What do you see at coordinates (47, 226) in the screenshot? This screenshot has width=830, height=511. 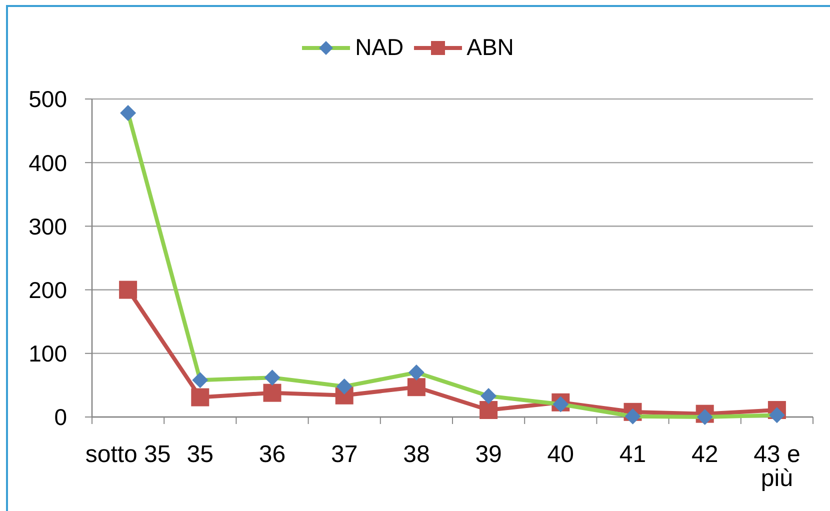 I see `y-tick-label: 300` at bounding box center [47, 226].